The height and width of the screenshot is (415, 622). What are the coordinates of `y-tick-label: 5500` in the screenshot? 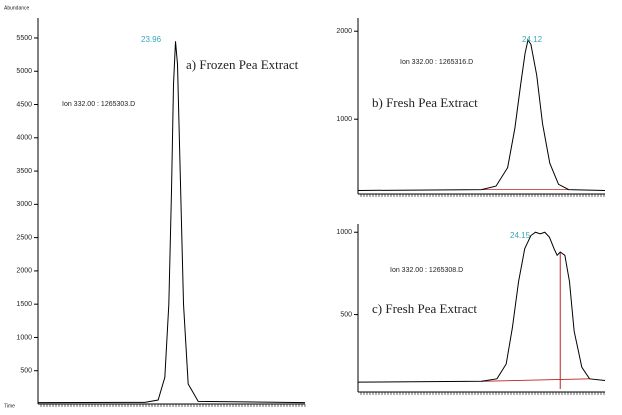 It's located at (24, 38).